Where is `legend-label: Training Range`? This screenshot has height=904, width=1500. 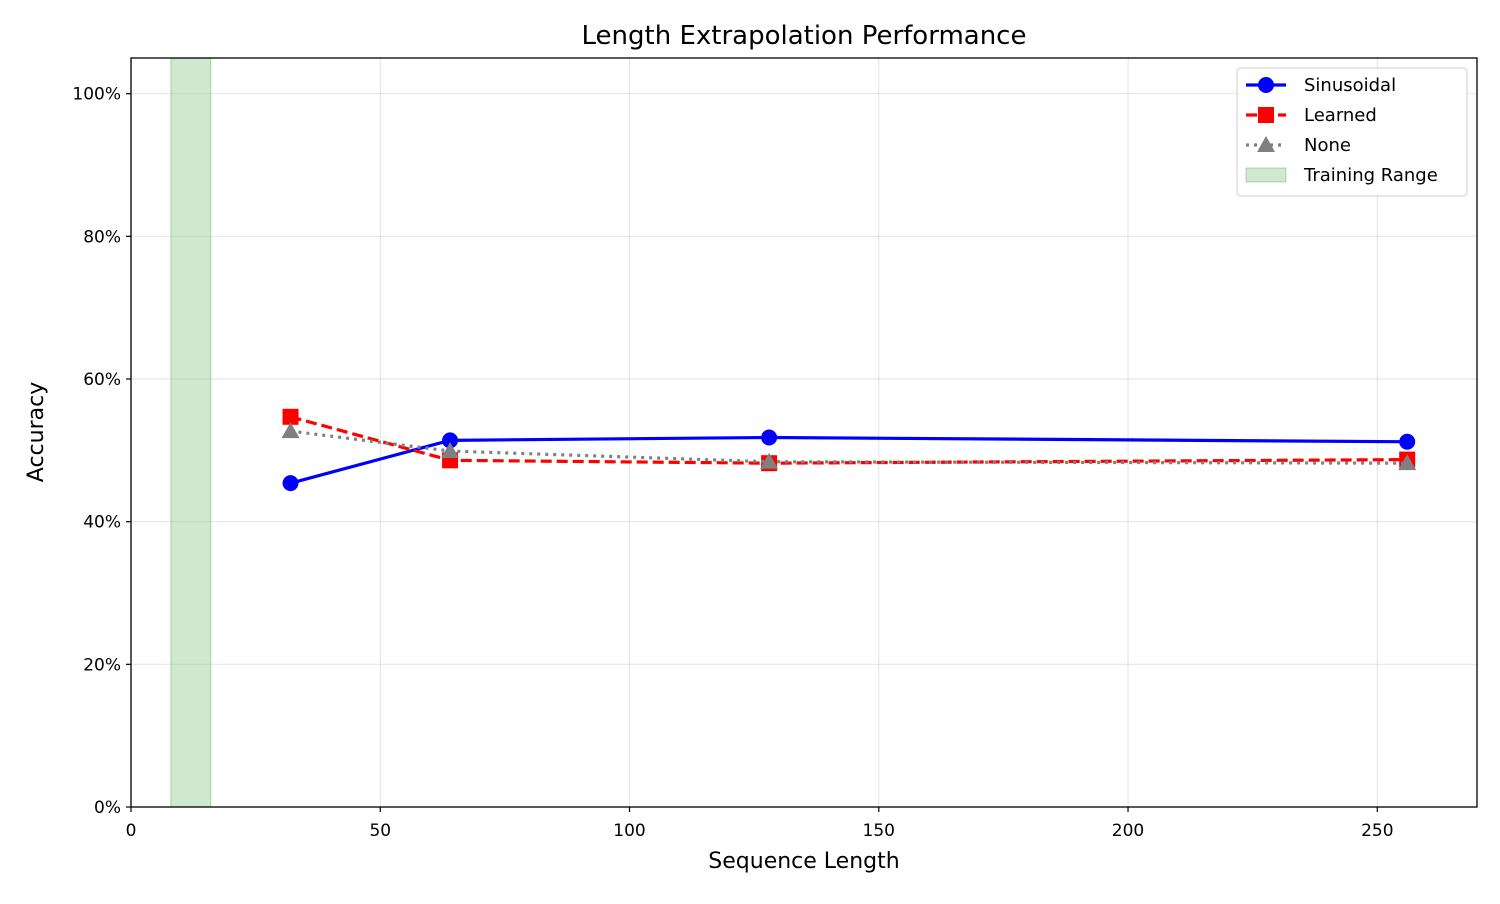
legend-label: Training Range is located at coordinates (1370, 175).